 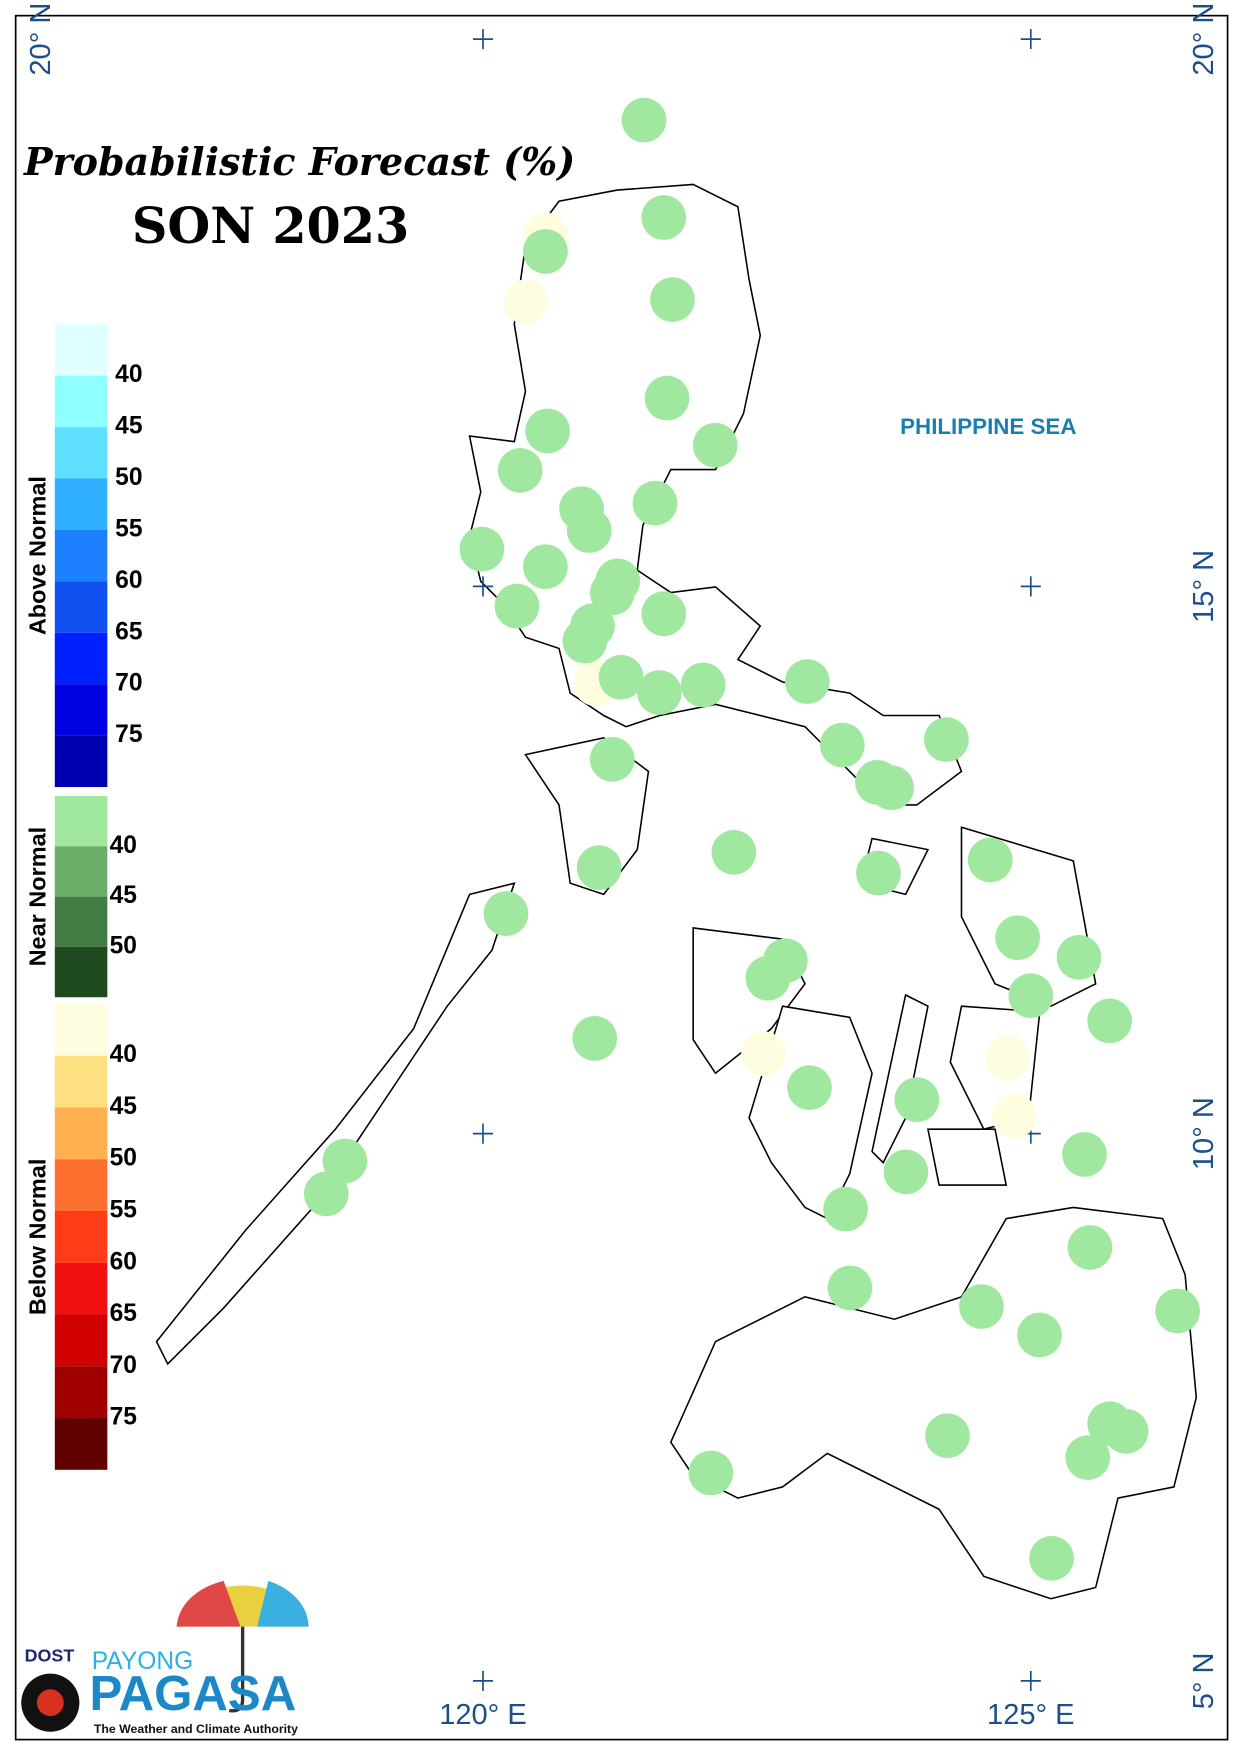 I want to click on legend-label: 55, so click(x=123, y=1210).